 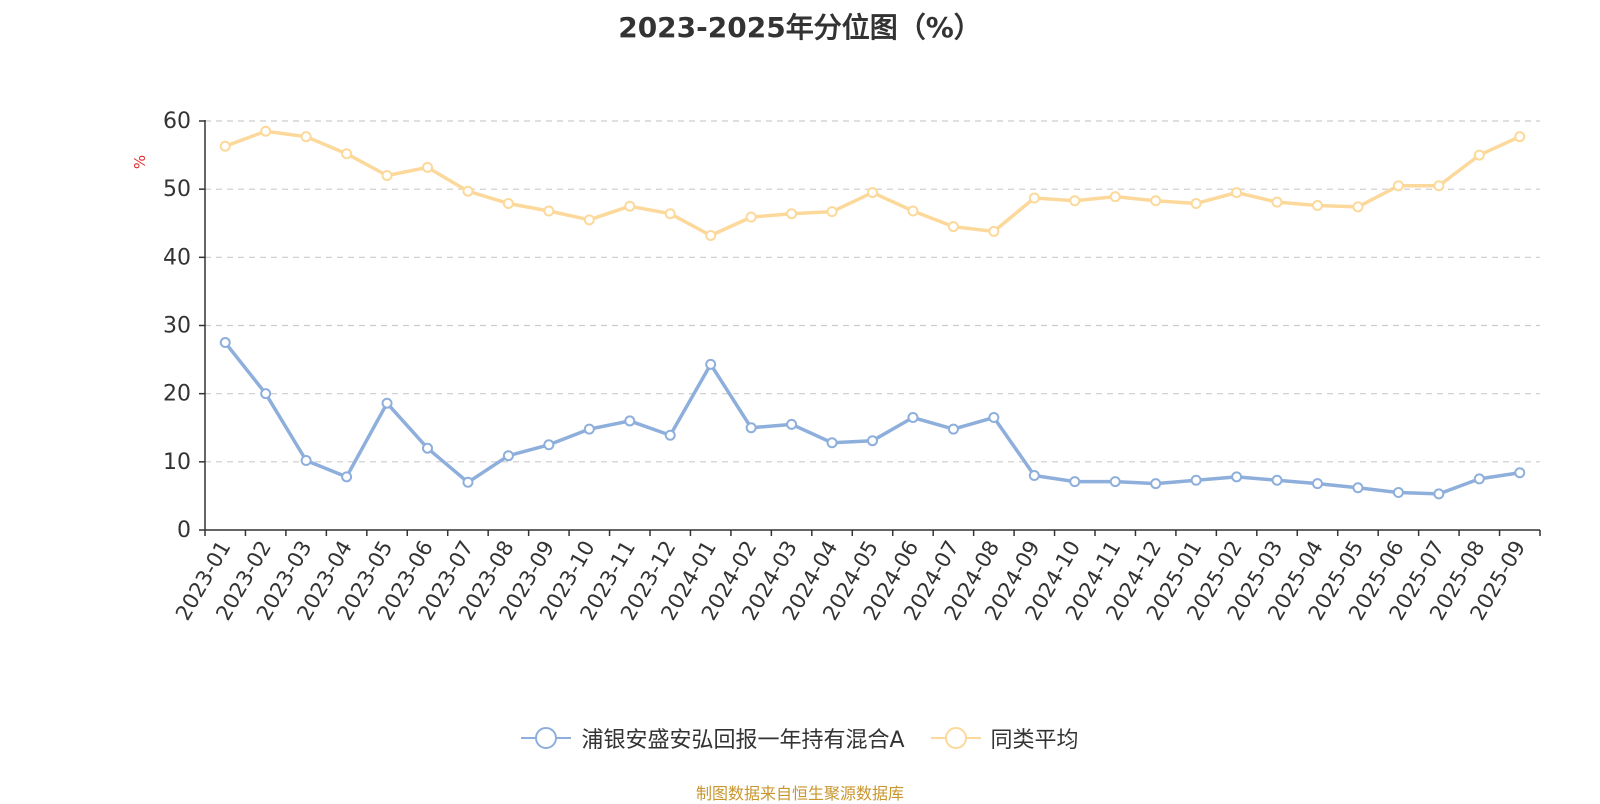 What do you see at coordinates (177, 257) in the screenshot?
I see `y-tick-label: 40` at bounding box center [177, 257].